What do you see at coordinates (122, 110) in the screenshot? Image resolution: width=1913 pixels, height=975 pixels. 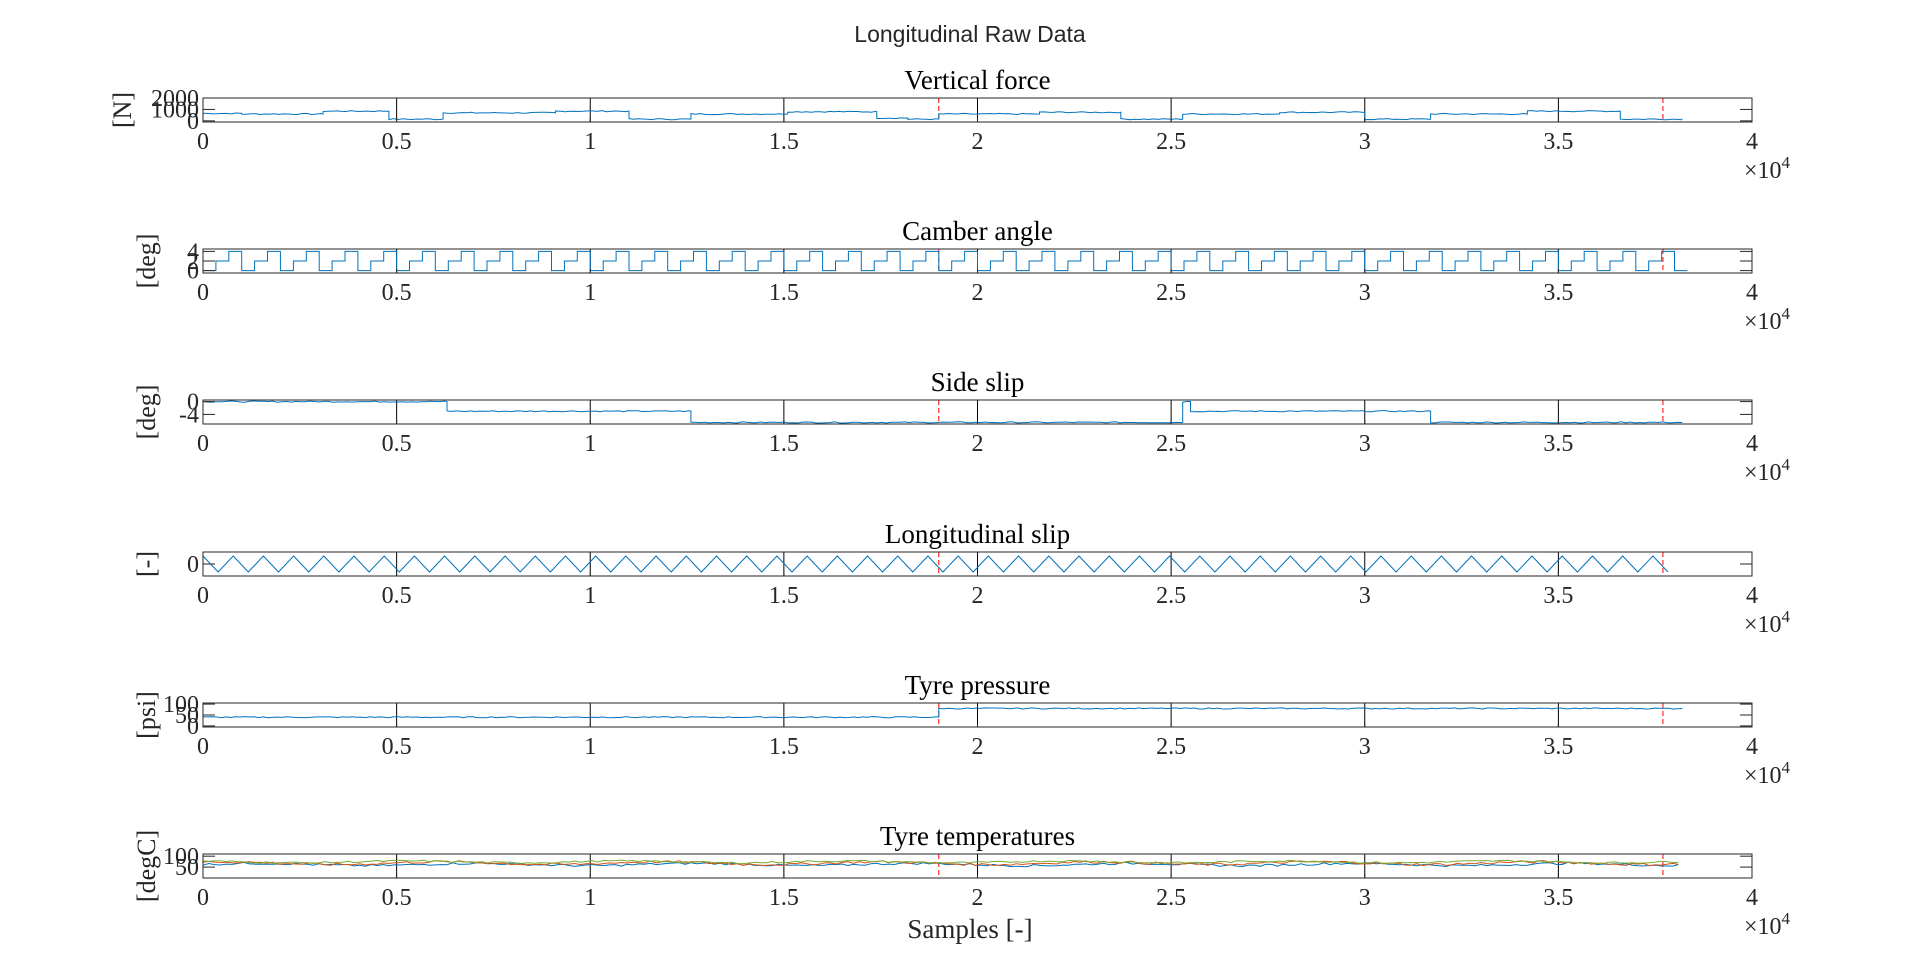 I see `y-axis-label: [N]` at bounding box center [122, 110].